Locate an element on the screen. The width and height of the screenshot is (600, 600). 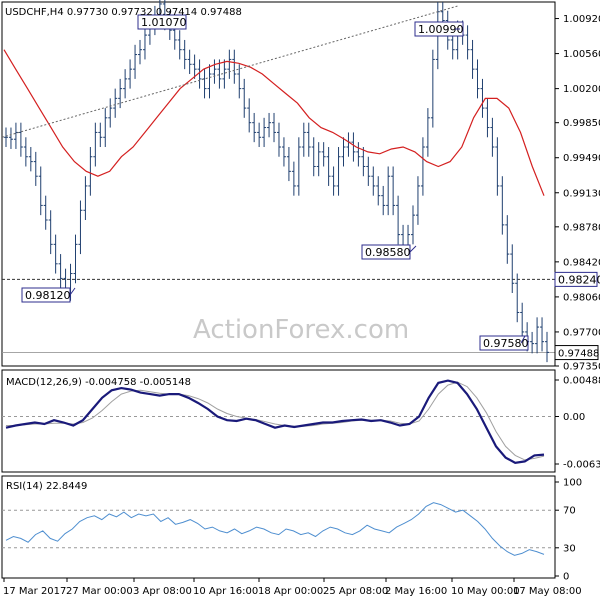
price-annotation: 0.98120 is located at coordinates (48, 295).